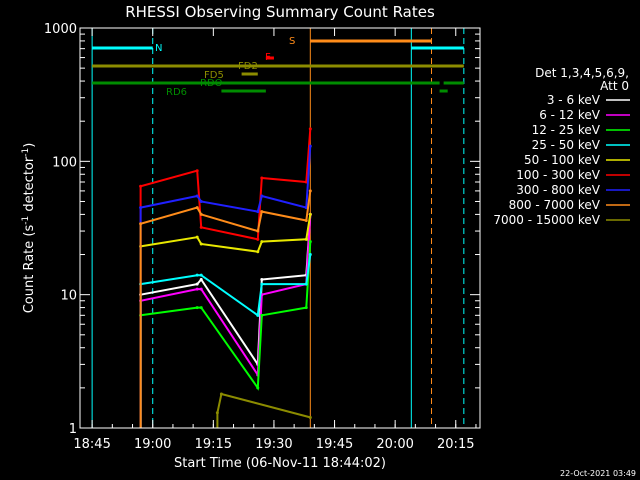  Describe the element at coordinates (152, 444) in the screenshot. I see `x-tick-label: 19:00` at that location.